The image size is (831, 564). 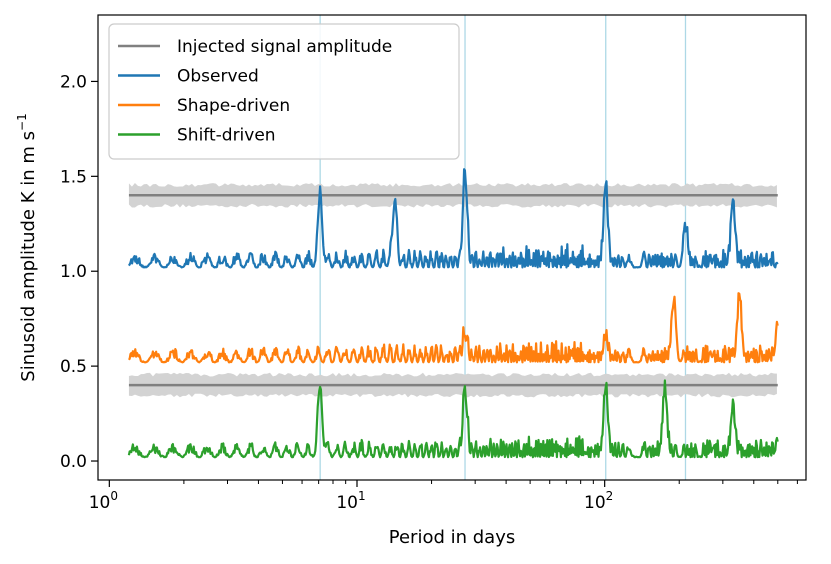 What do you see at coordinates (226, 136) in the screenshot?
I see `legend-label: Shift-driven` at bounding box center [226, 136].